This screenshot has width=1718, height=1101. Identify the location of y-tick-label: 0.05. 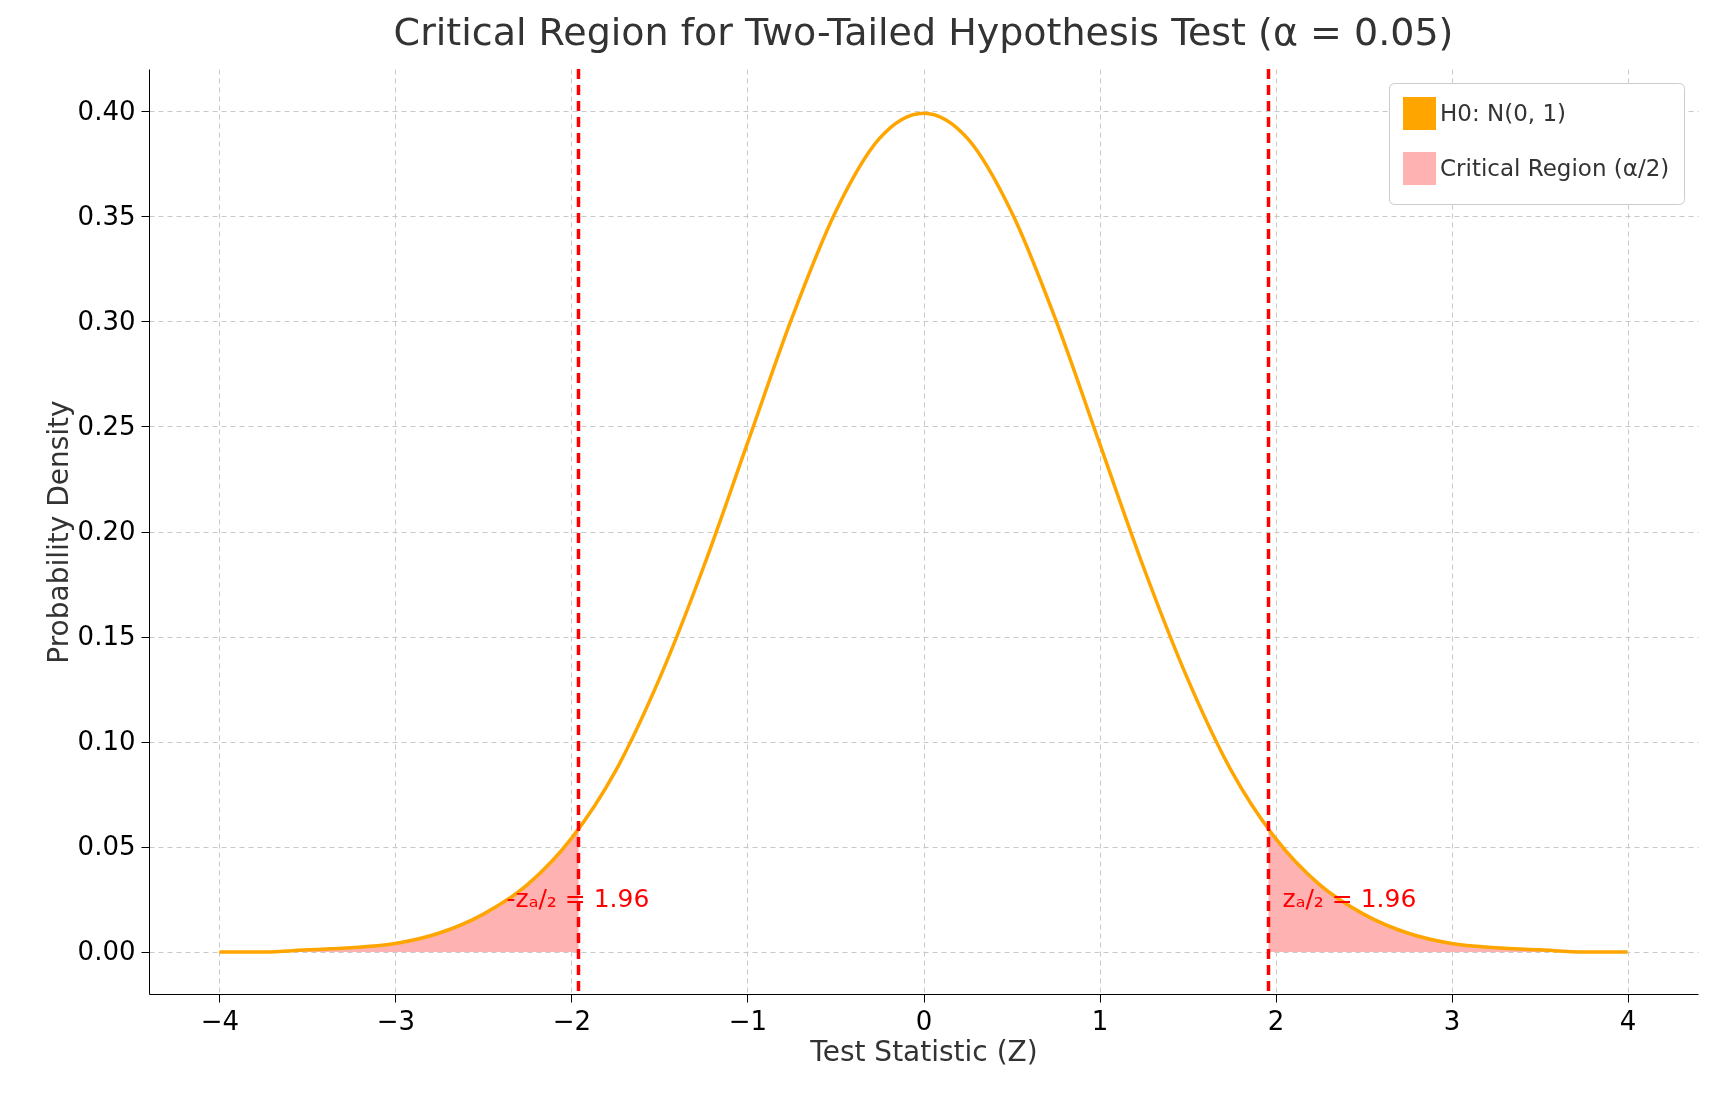
(106, 846).